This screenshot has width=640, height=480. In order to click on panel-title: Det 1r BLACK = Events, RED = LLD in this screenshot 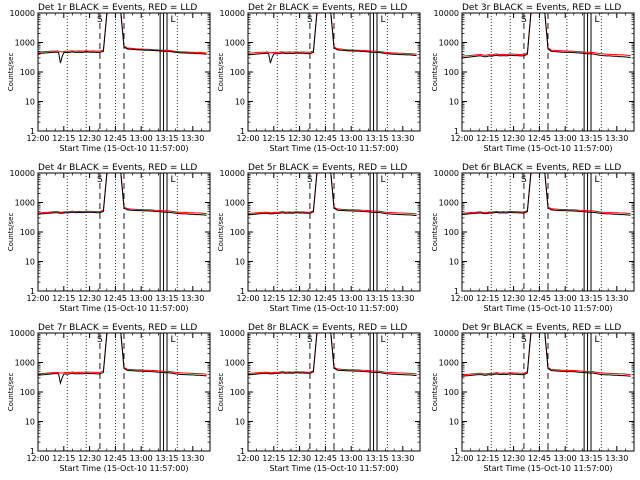, I will do `click(117, 8)`.